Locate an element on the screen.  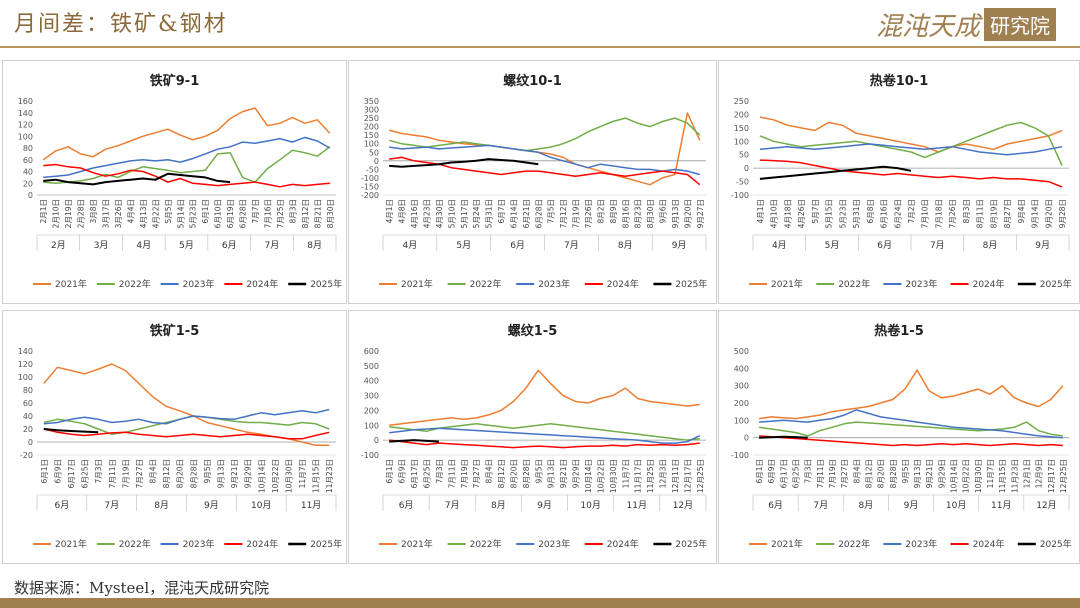
y-tick-label: 120 is located at coordinates (25, 125).